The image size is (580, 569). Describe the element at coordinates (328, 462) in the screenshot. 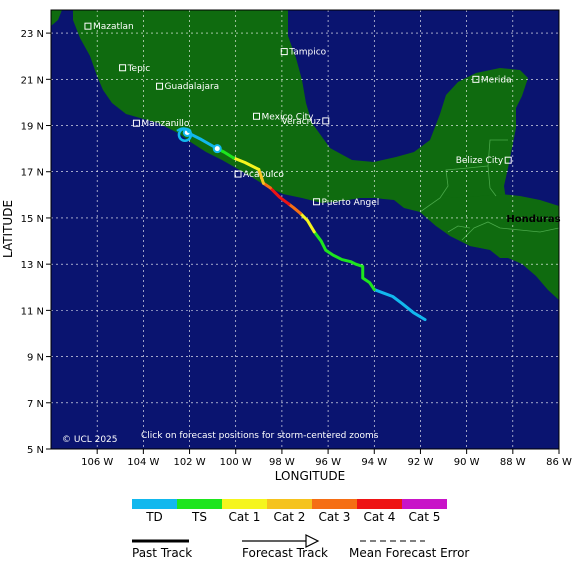

I see `x-tick-label: 96 W` at that location.